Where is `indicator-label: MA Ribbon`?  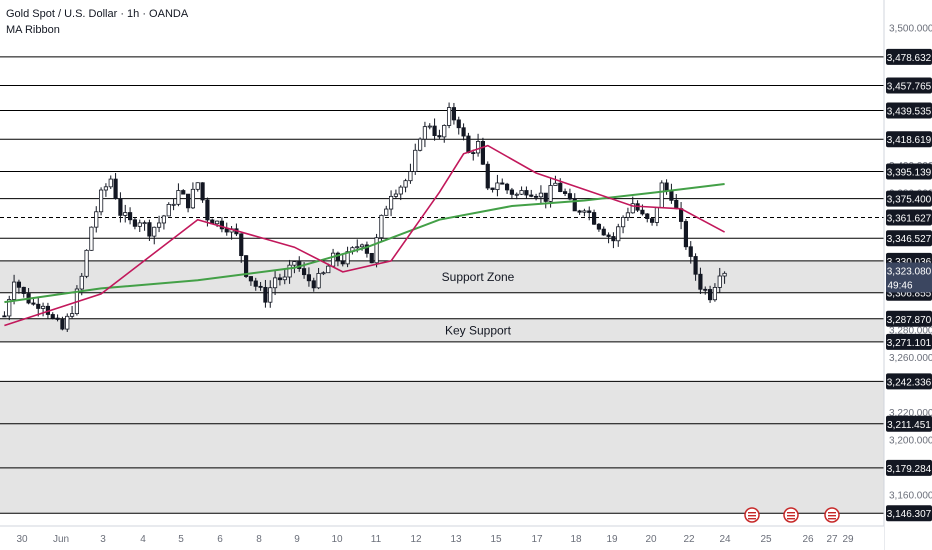 indicator-label: MA Ribbon is located at coordinates (33, 30).